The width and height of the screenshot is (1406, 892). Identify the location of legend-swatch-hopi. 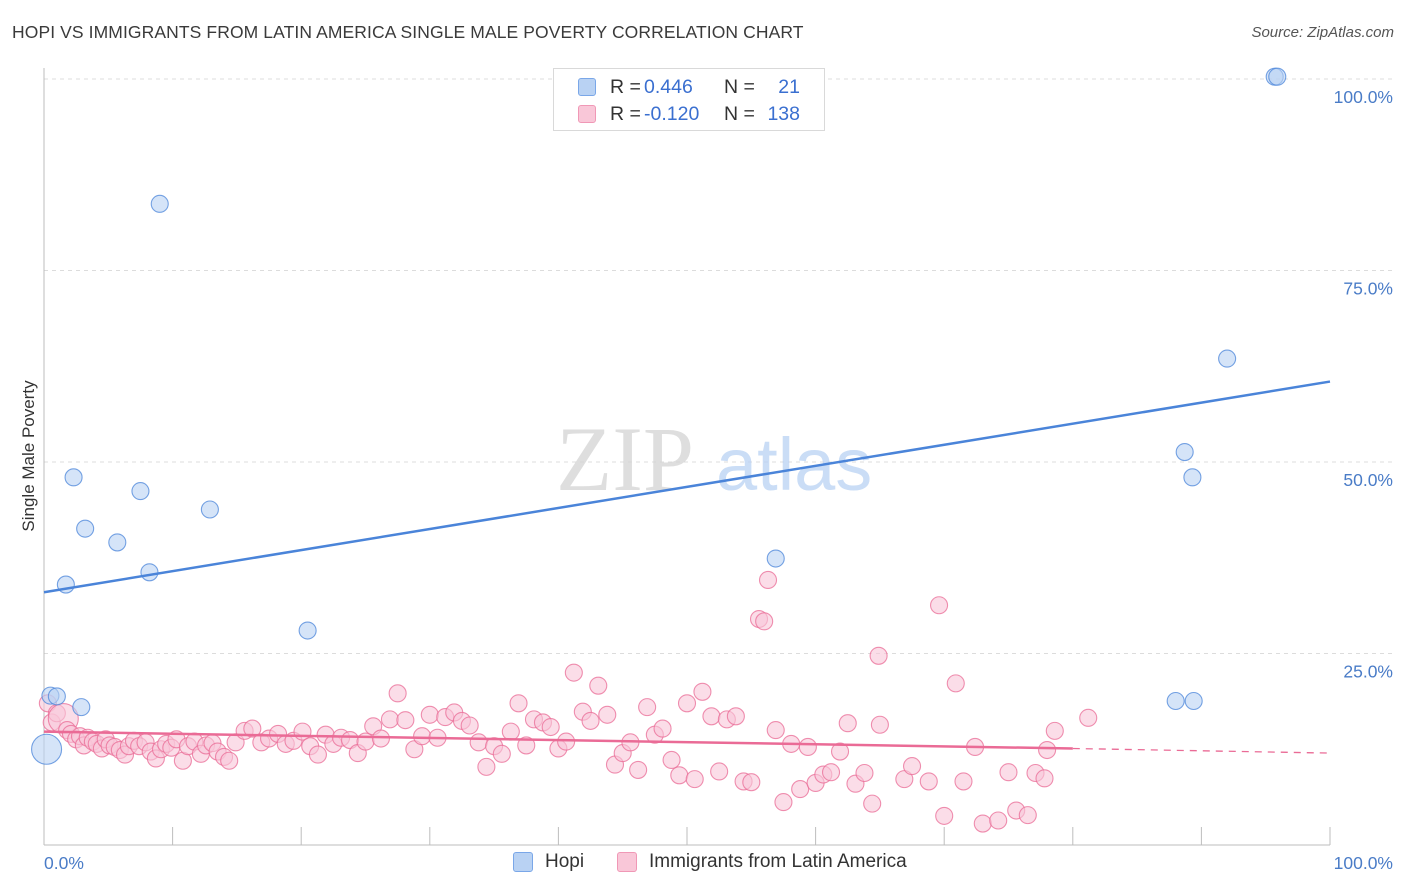
(523, 862).